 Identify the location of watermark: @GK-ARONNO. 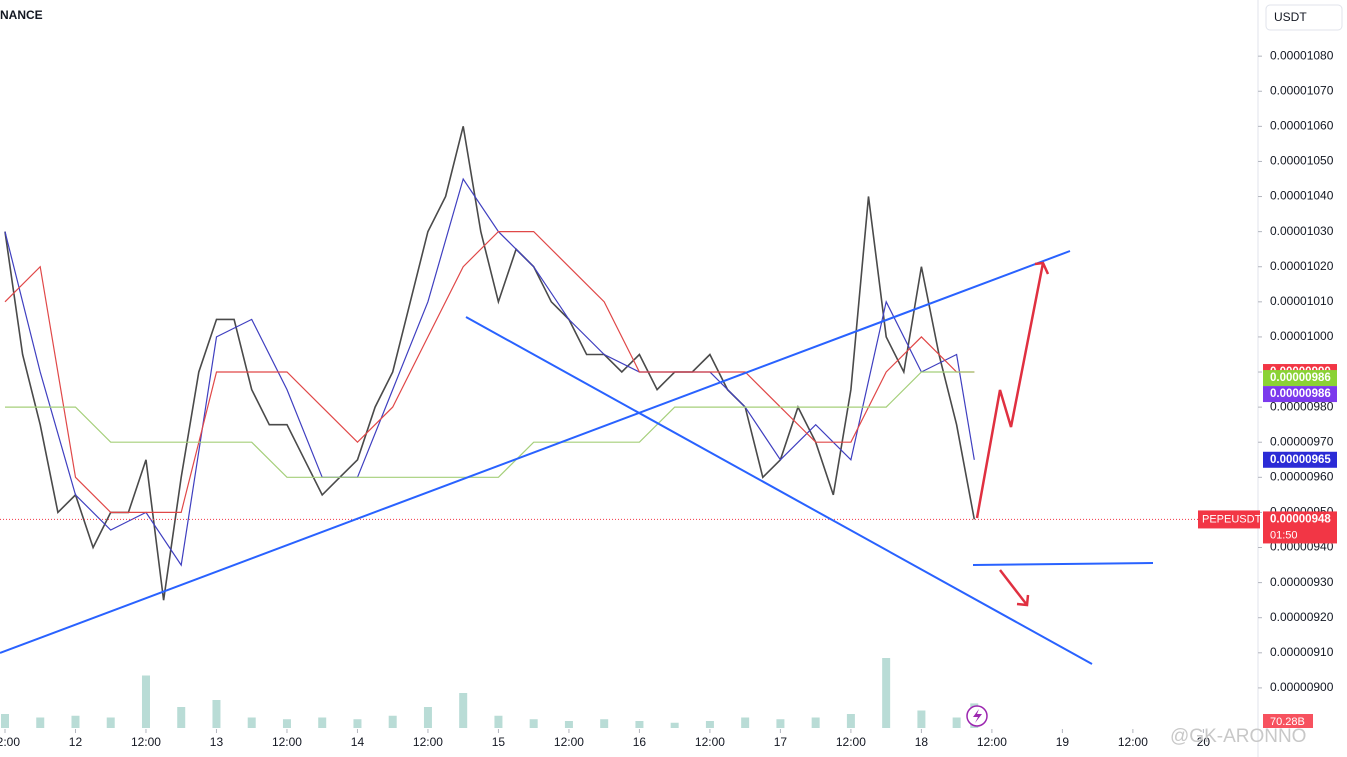
(1238, 736).